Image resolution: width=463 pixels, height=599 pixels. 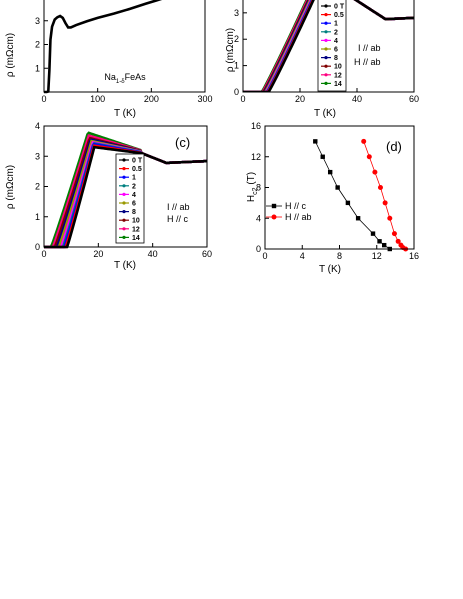 I want to click on panel-d-ylabel: Hc2 (T), so click(x=252, y=187).